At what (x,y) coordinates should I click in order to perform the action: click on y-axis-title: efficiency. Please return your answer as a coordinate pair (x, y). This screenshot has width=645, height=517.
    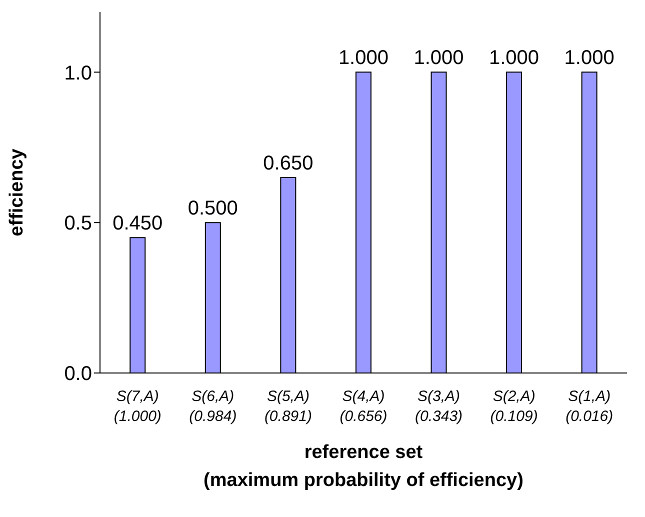
    Looking at the image, I should click on (17, 192).